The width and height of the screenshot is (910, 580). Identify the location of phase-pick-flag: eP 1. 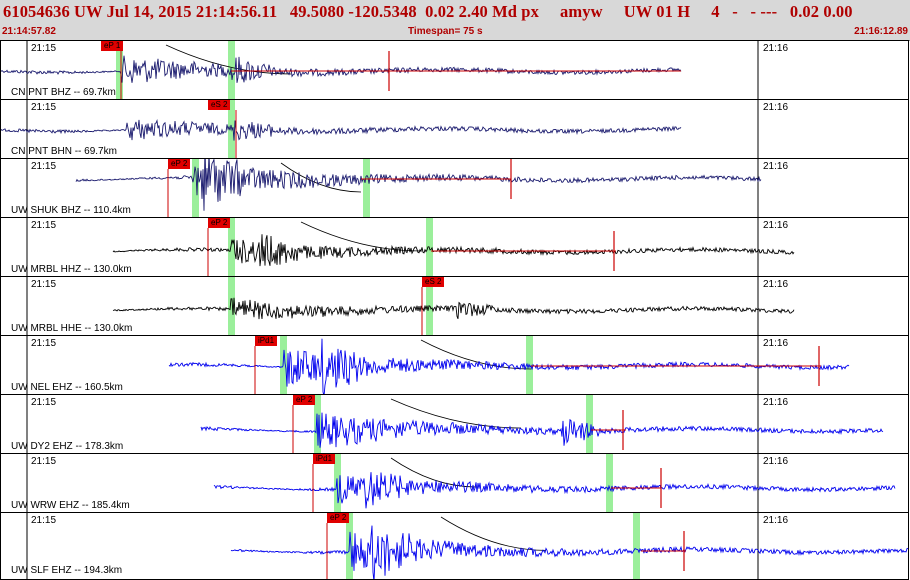
(112, 46).